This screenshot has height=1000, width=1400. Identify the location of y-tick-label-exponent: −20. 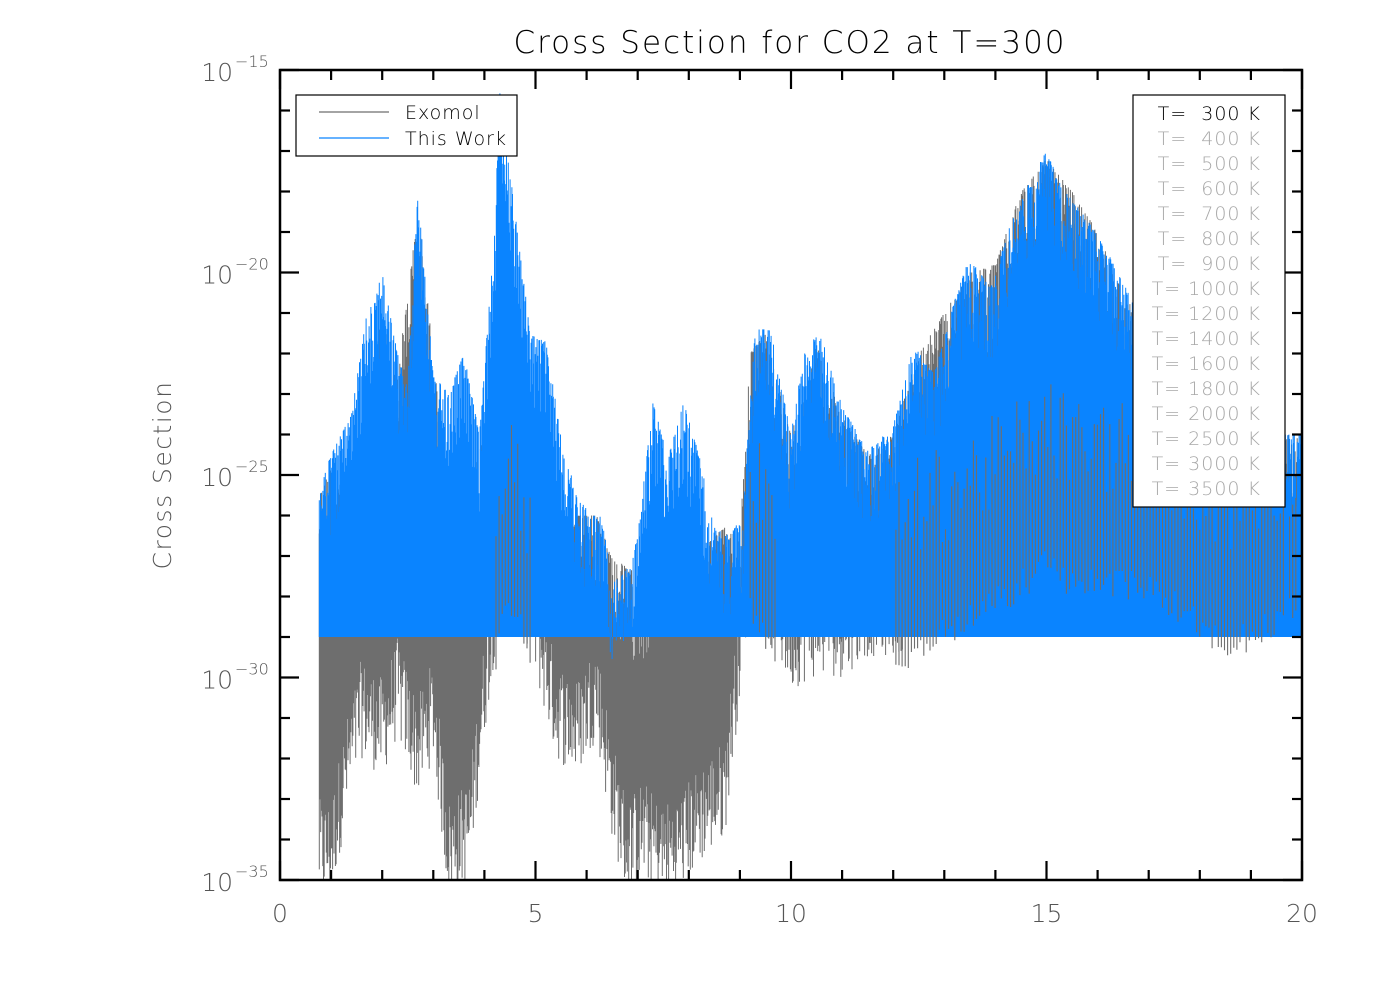
(252, 264).